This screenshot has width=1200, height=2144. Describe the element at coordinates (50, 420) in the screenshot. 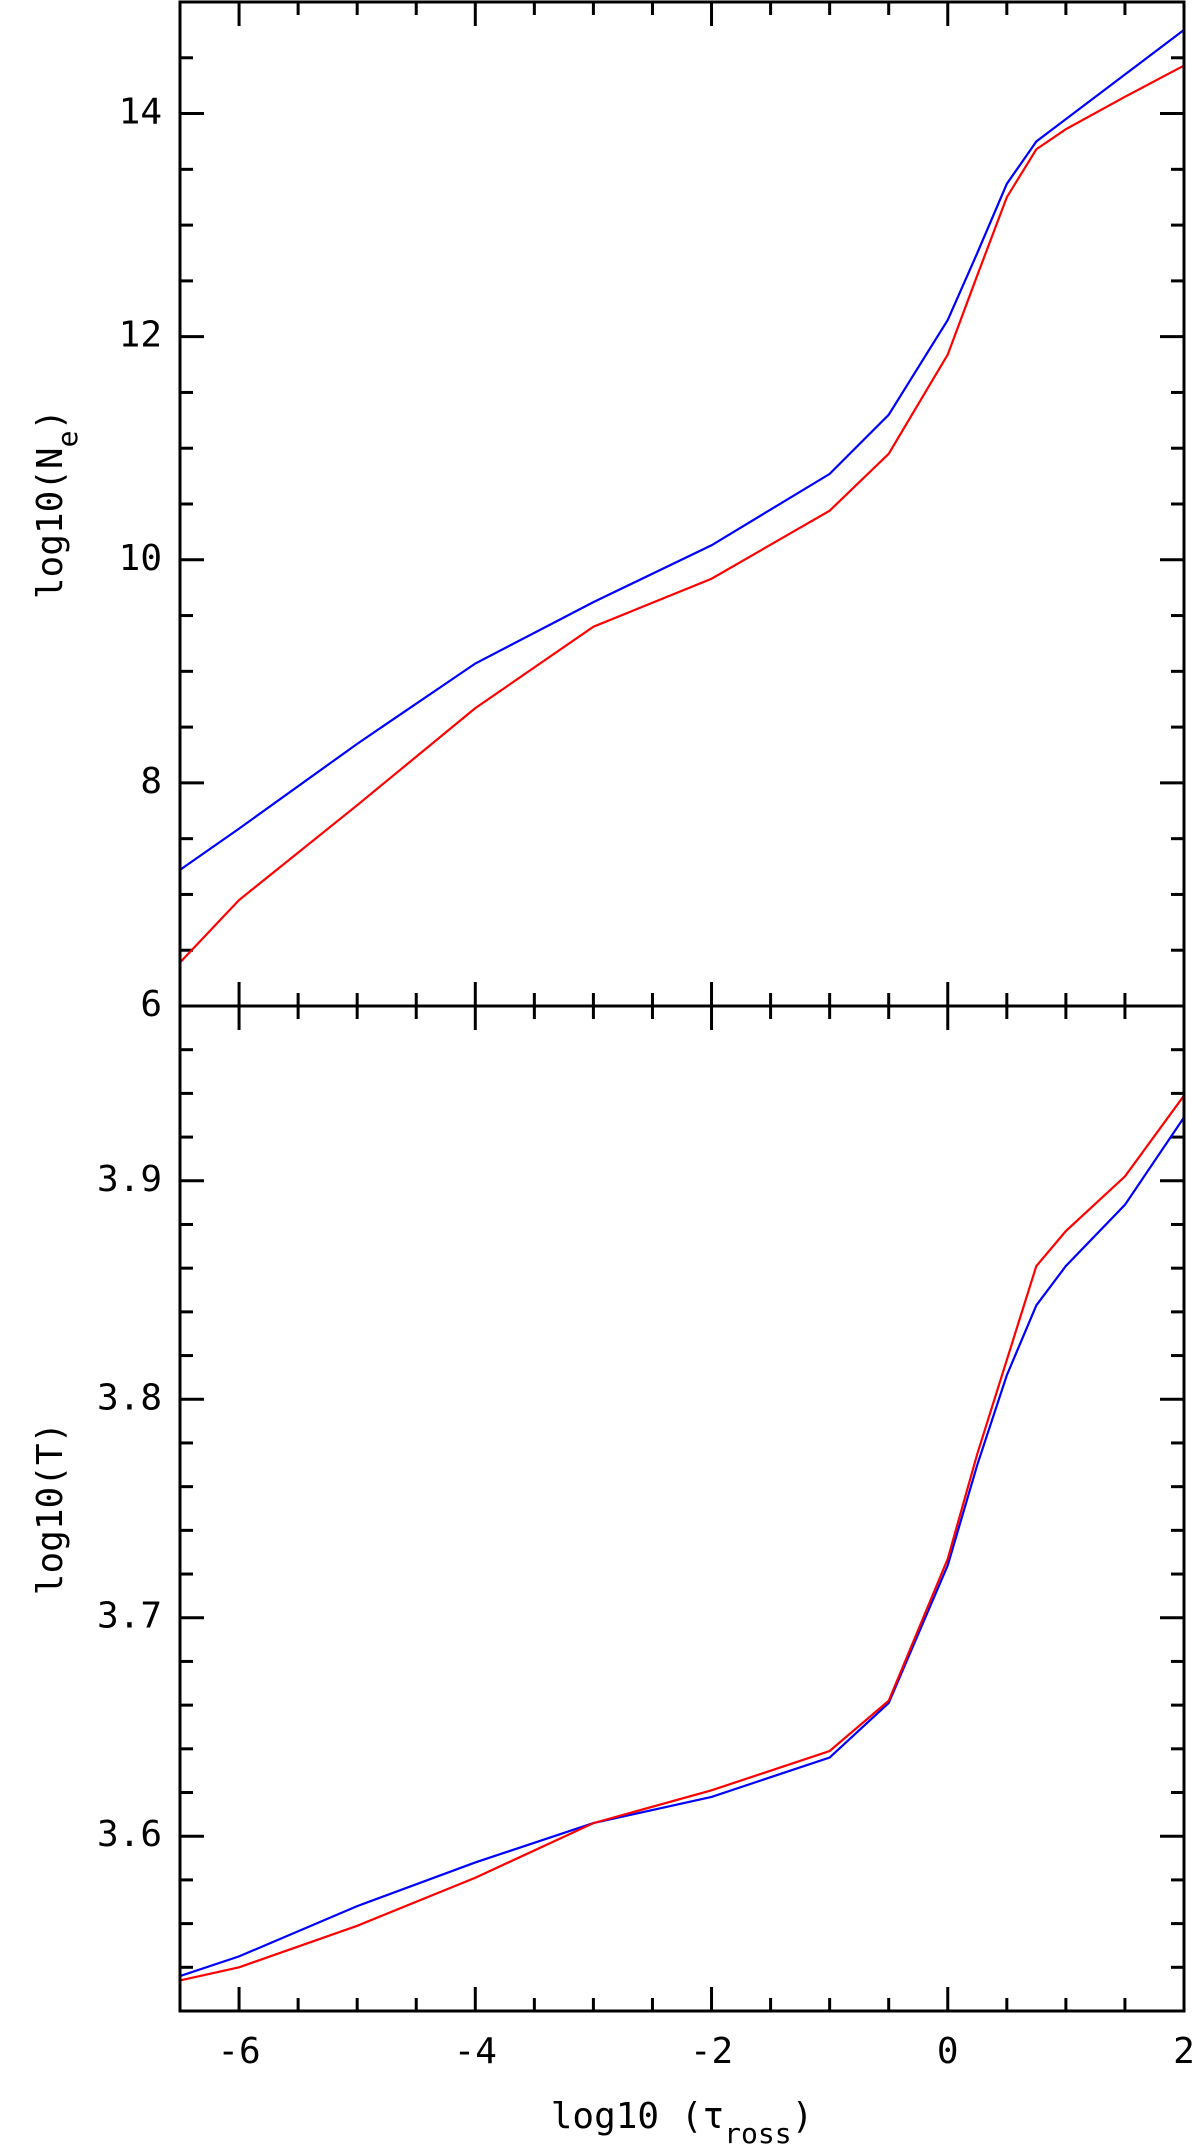

I see `y-axis-label-part: )` at that location.